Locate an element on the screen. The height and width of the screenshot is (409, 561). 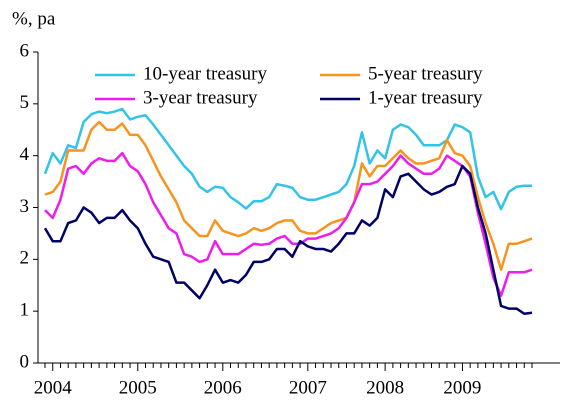
y-tick-label: 2 is located at coordinates (25, 258).